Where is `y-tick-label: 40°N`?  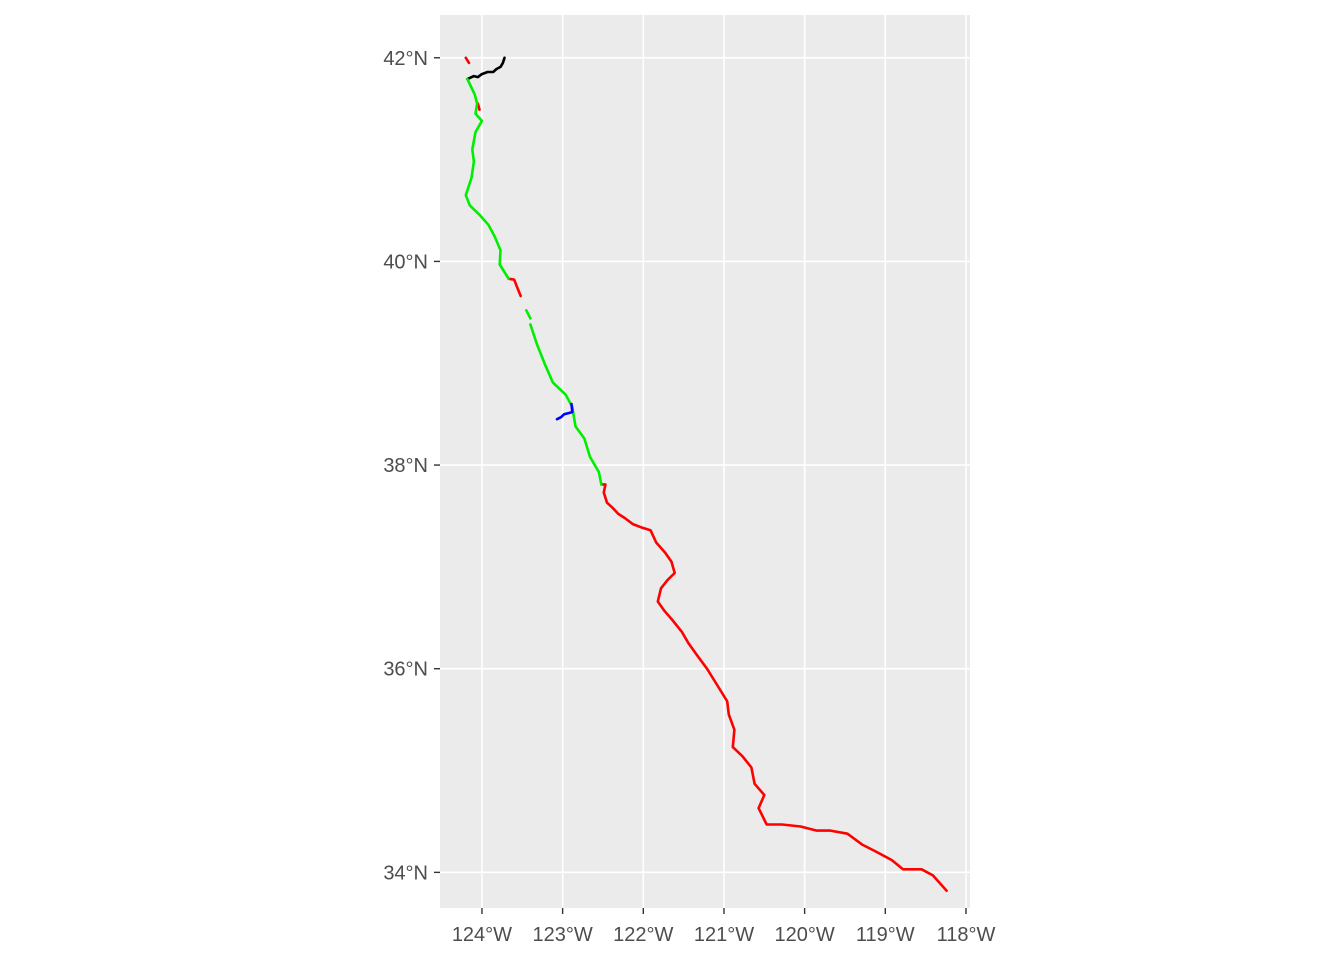 y-tick-label: 40°N is located at coordinates (405, 262).